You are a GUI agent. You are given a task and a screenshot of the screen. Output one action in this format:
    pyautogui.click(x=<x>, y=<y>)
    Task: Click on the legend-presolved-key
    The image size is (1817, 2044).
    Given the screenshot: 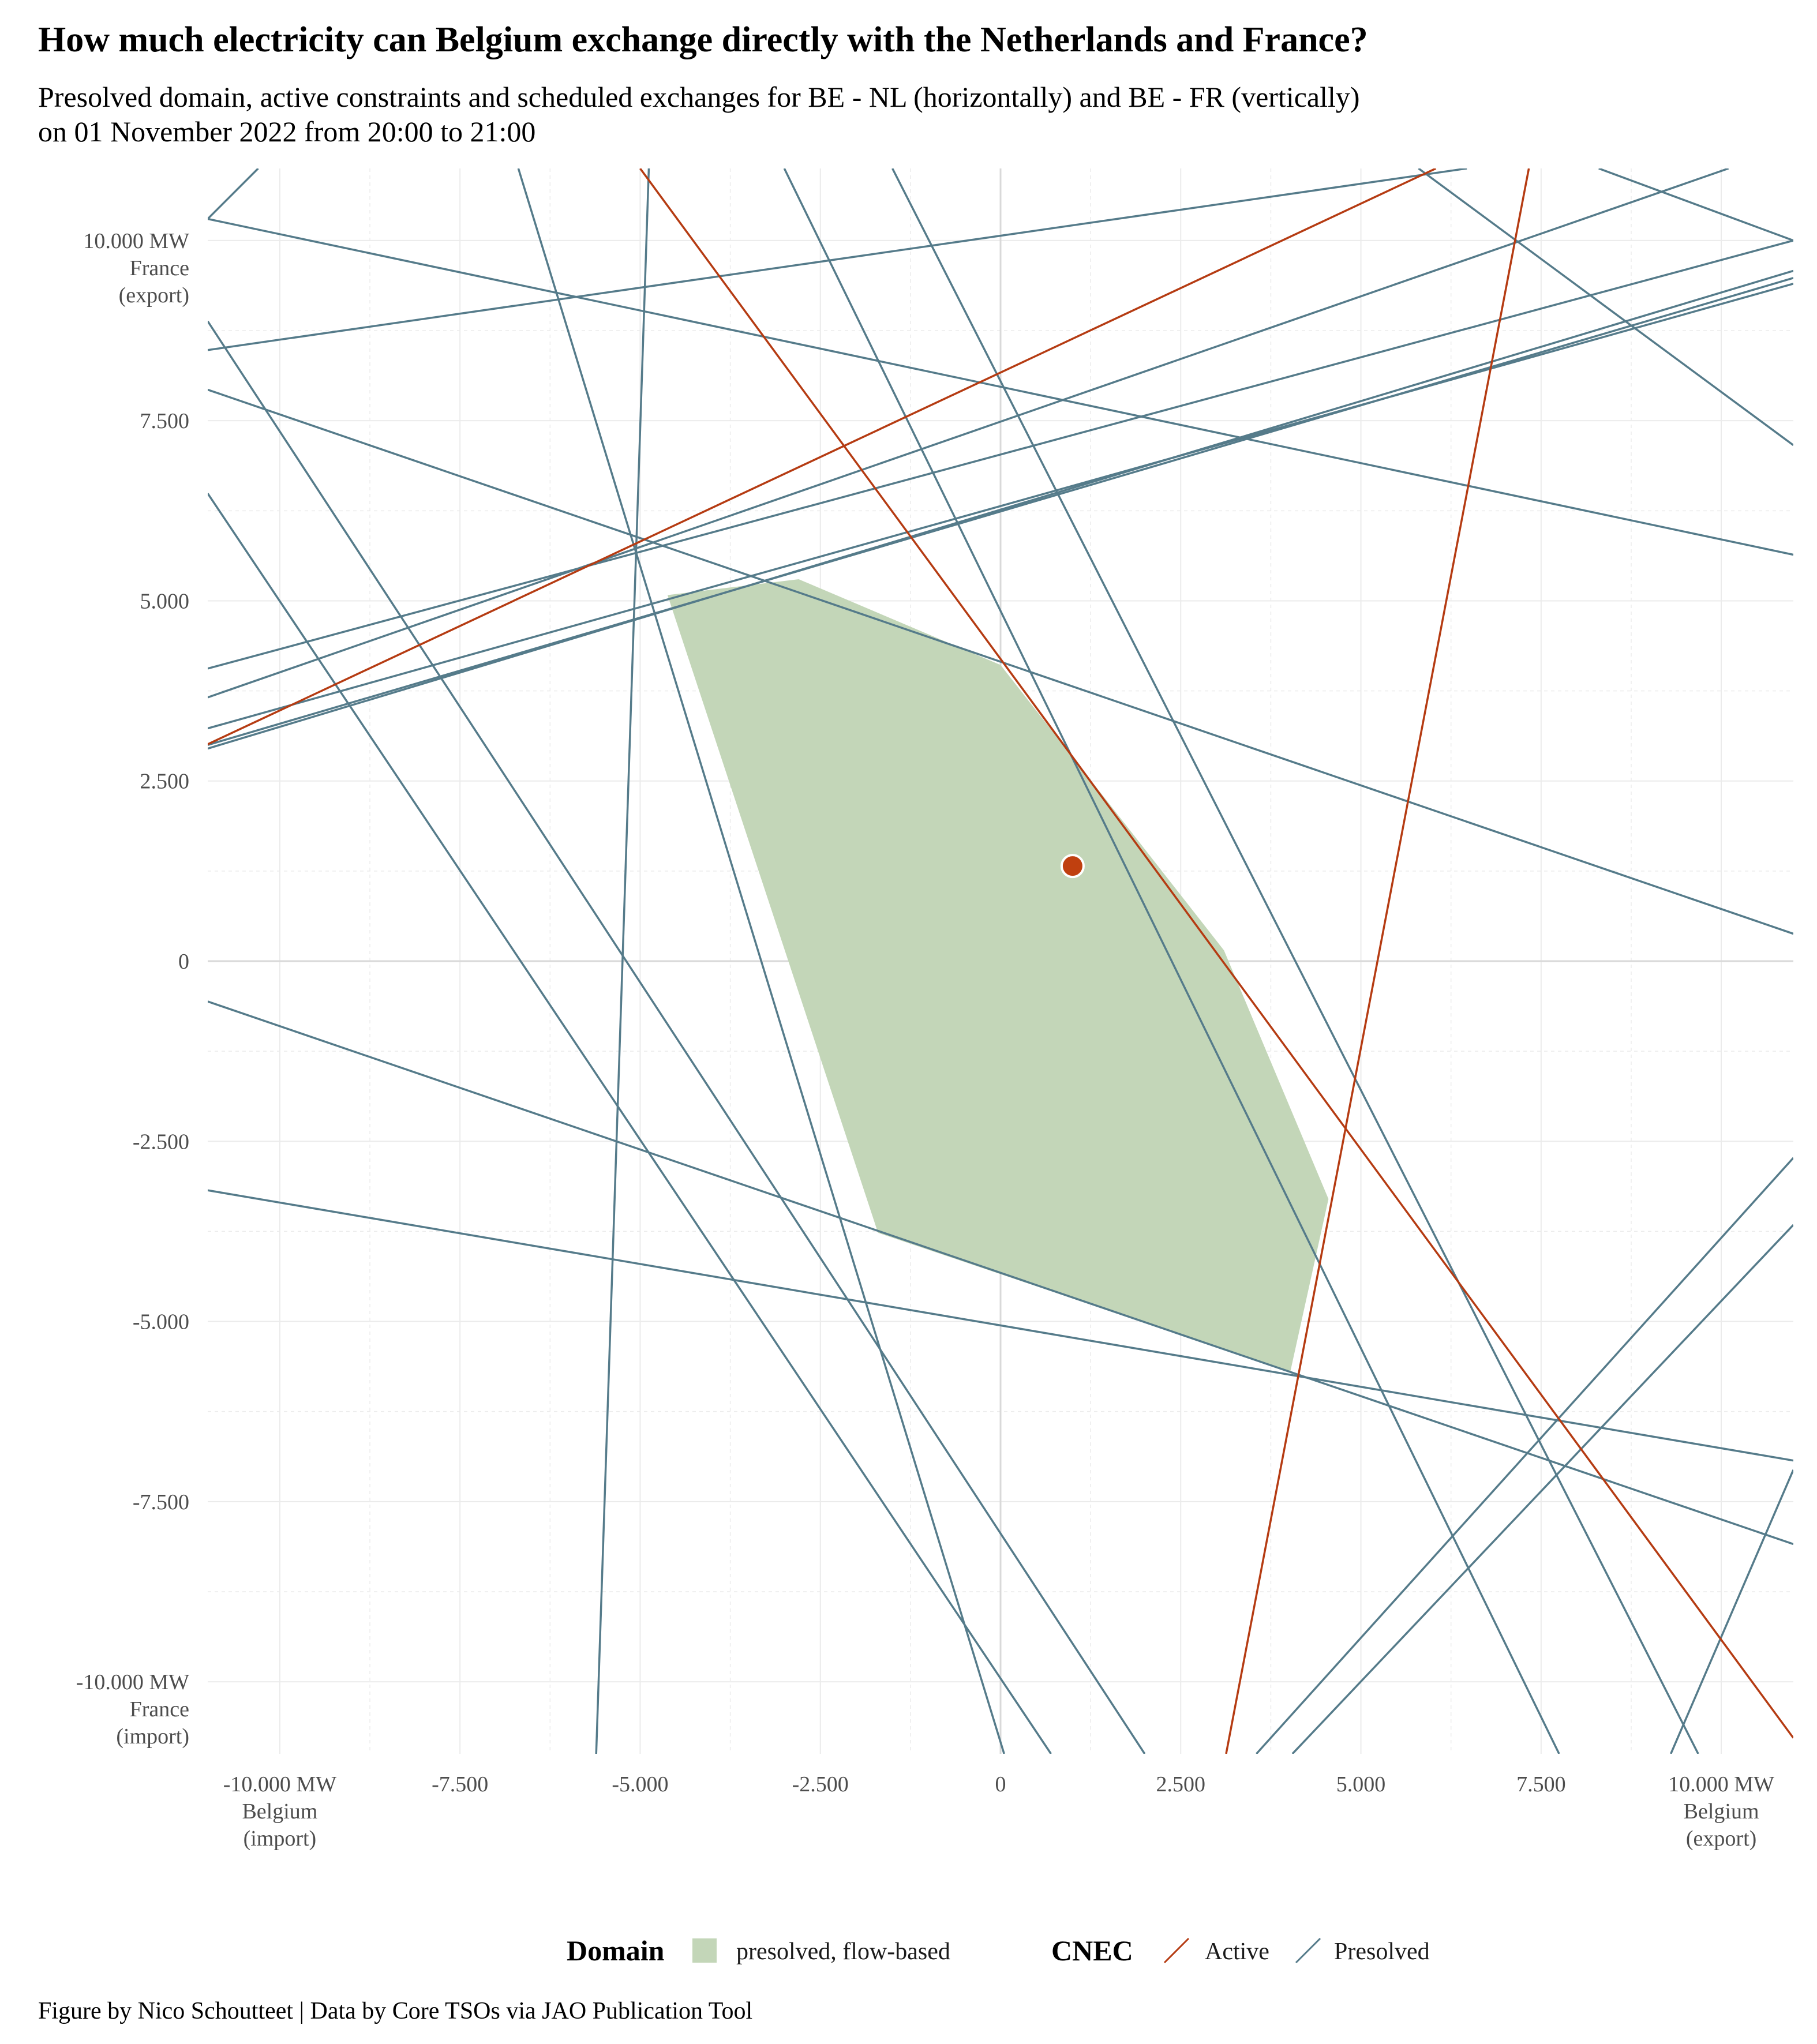 What is the action you would take?
    pyautogui.click(x=1308, y=1951)
    